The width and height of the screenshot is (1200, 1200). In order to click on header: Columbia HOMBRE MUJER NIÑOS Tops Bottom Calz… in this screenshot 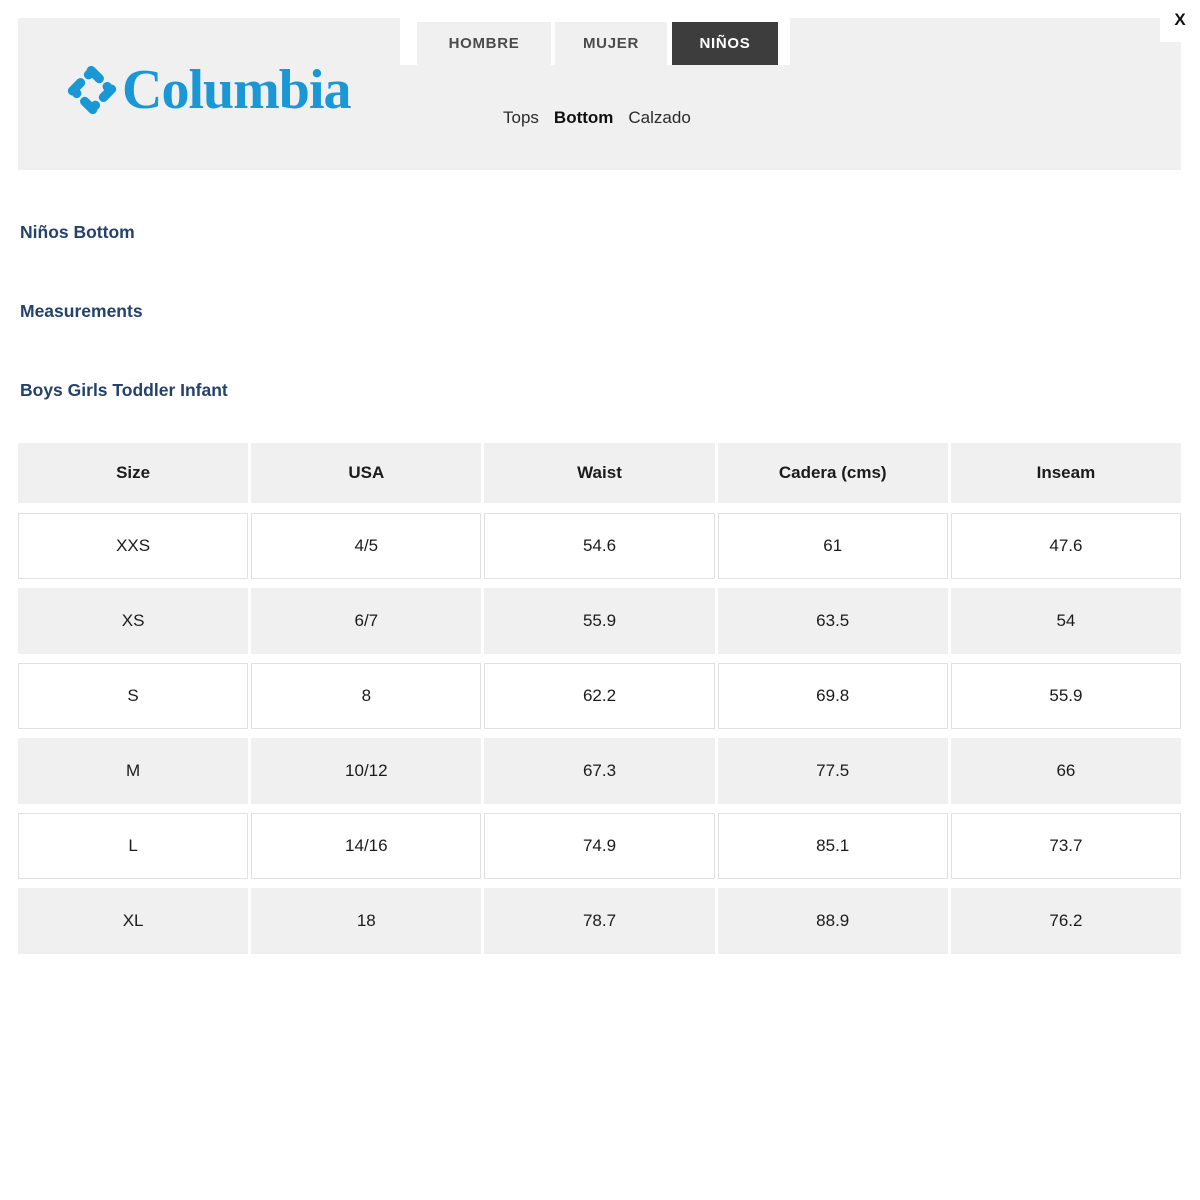, I will do `click(599, 94)`.